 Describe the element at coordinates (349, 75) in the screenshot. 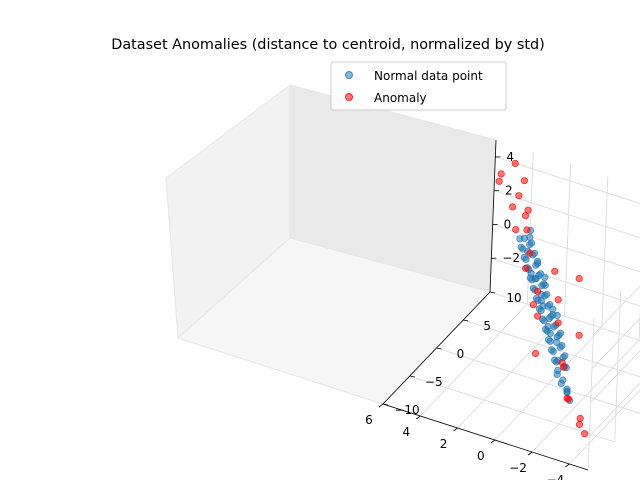

I see `legend-marker-normal` at that location.